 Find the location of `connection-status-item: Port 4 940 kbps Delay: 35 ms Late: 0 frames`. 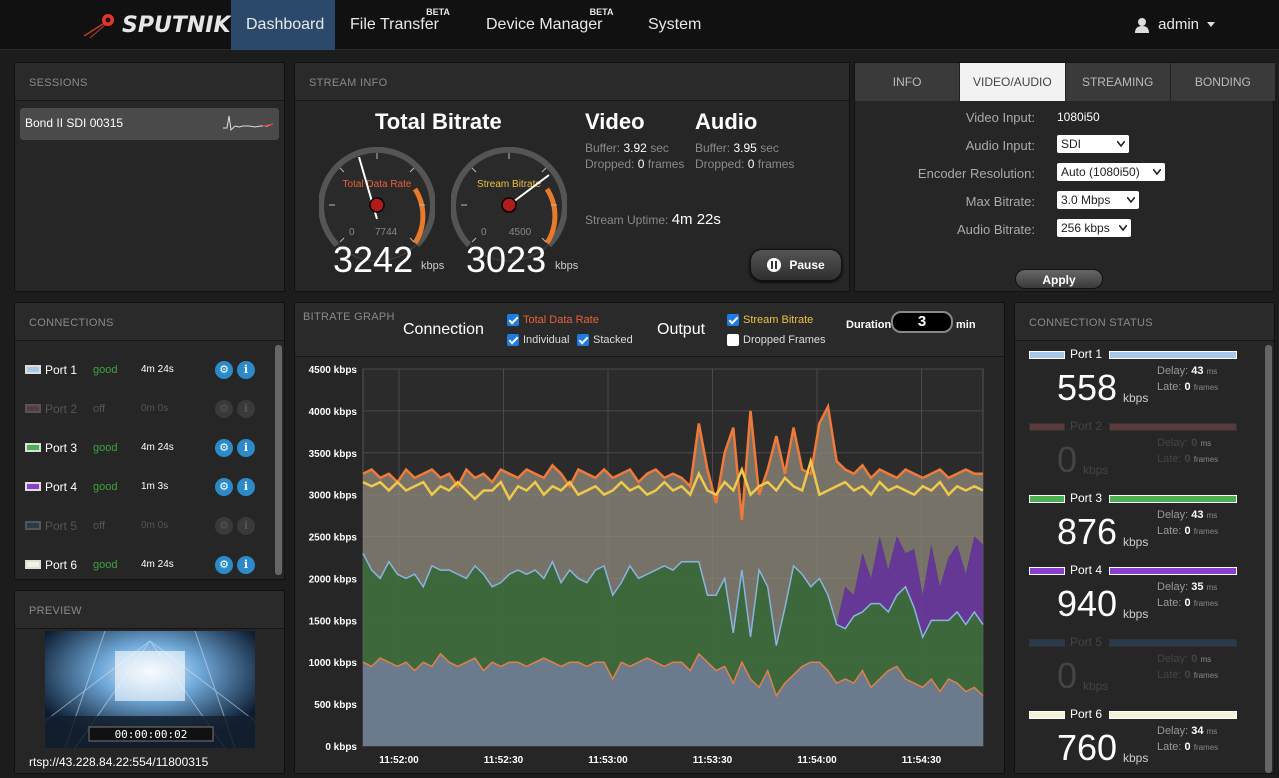

connection-status-item: Port 4 940 kbps Delay: 35 ms Late: 0 frames is located at coordinates (1134, 599).